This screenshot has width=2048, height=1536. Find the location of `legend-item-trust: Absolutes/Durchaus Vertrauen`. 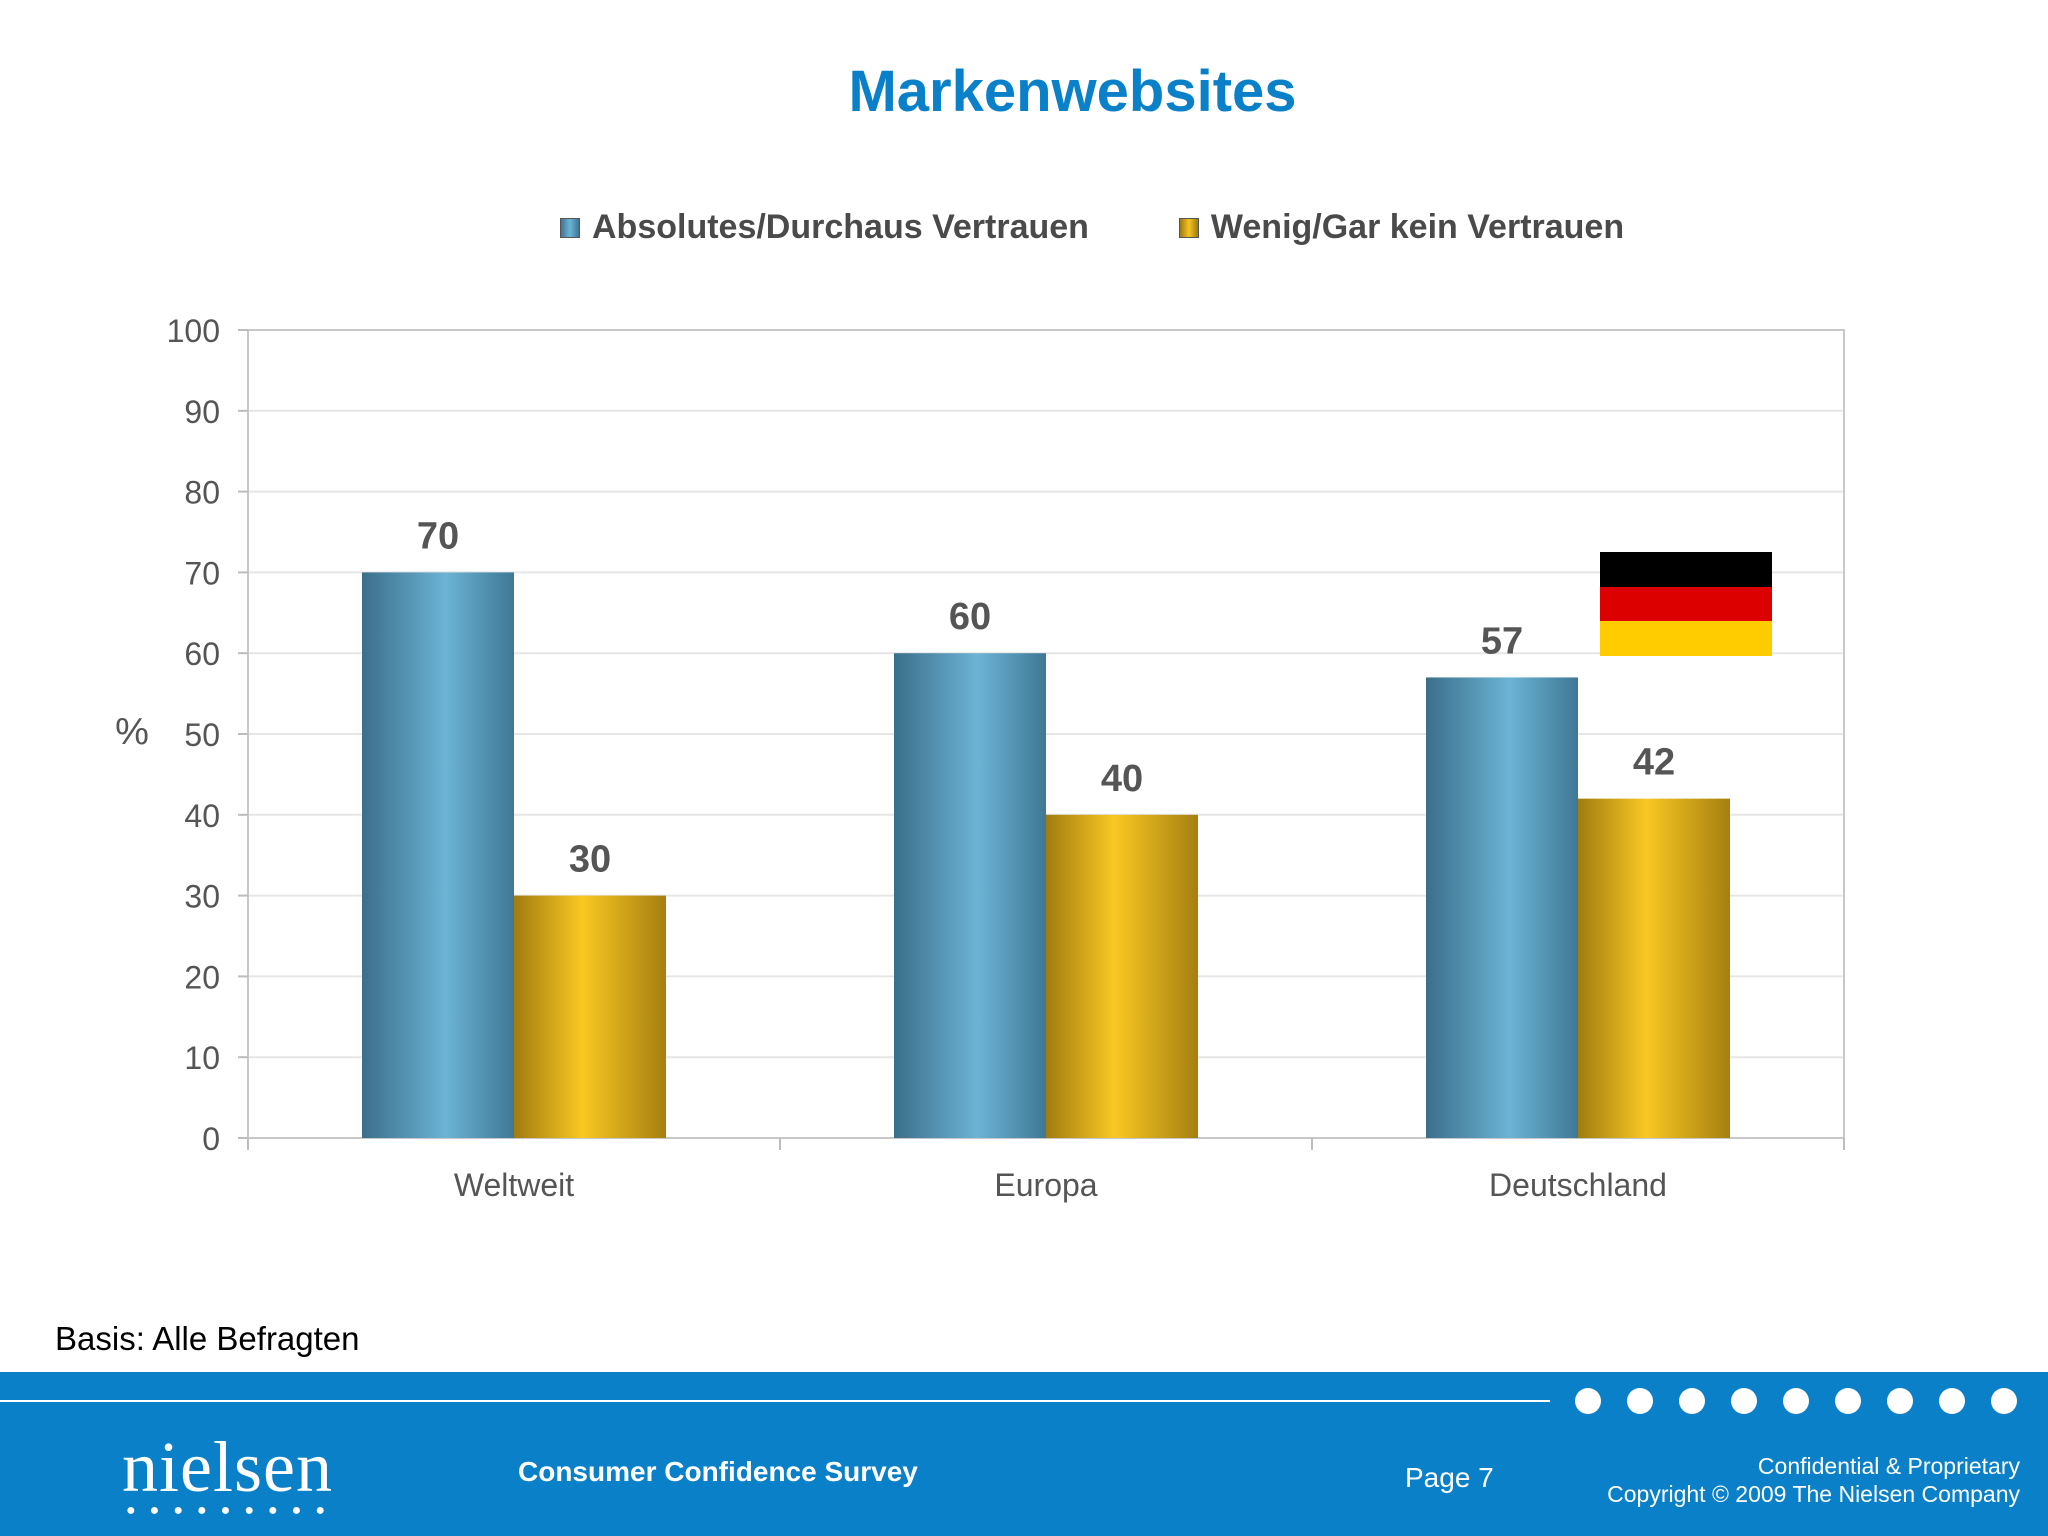

legend-item-trust: Absolutes/Durchaus Vertrauen is located at coordinates (824, 227).